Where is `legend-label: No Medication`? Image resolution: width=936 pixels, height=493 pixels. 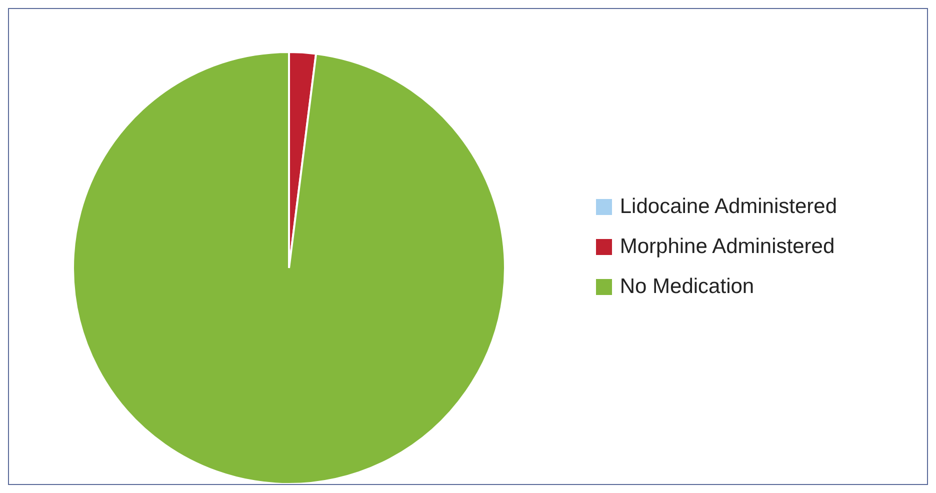
legend-label: No Medication is located at coordinates (687, 286).